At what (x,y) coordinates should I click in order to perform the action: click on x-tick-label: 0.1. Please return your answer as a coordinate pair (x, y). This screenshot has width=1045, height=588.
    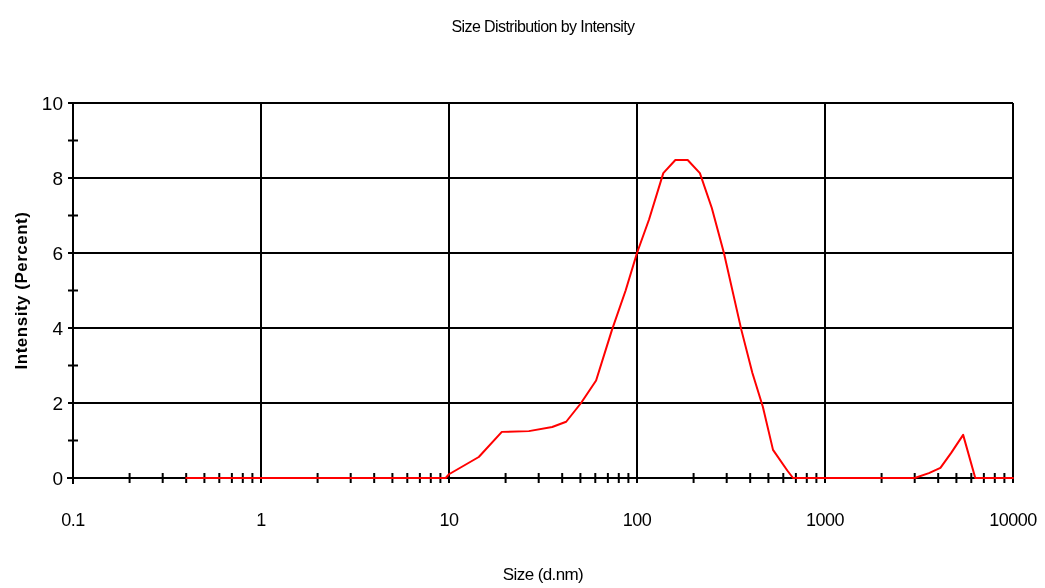
    Looking at the image, I should click on (73, 520).